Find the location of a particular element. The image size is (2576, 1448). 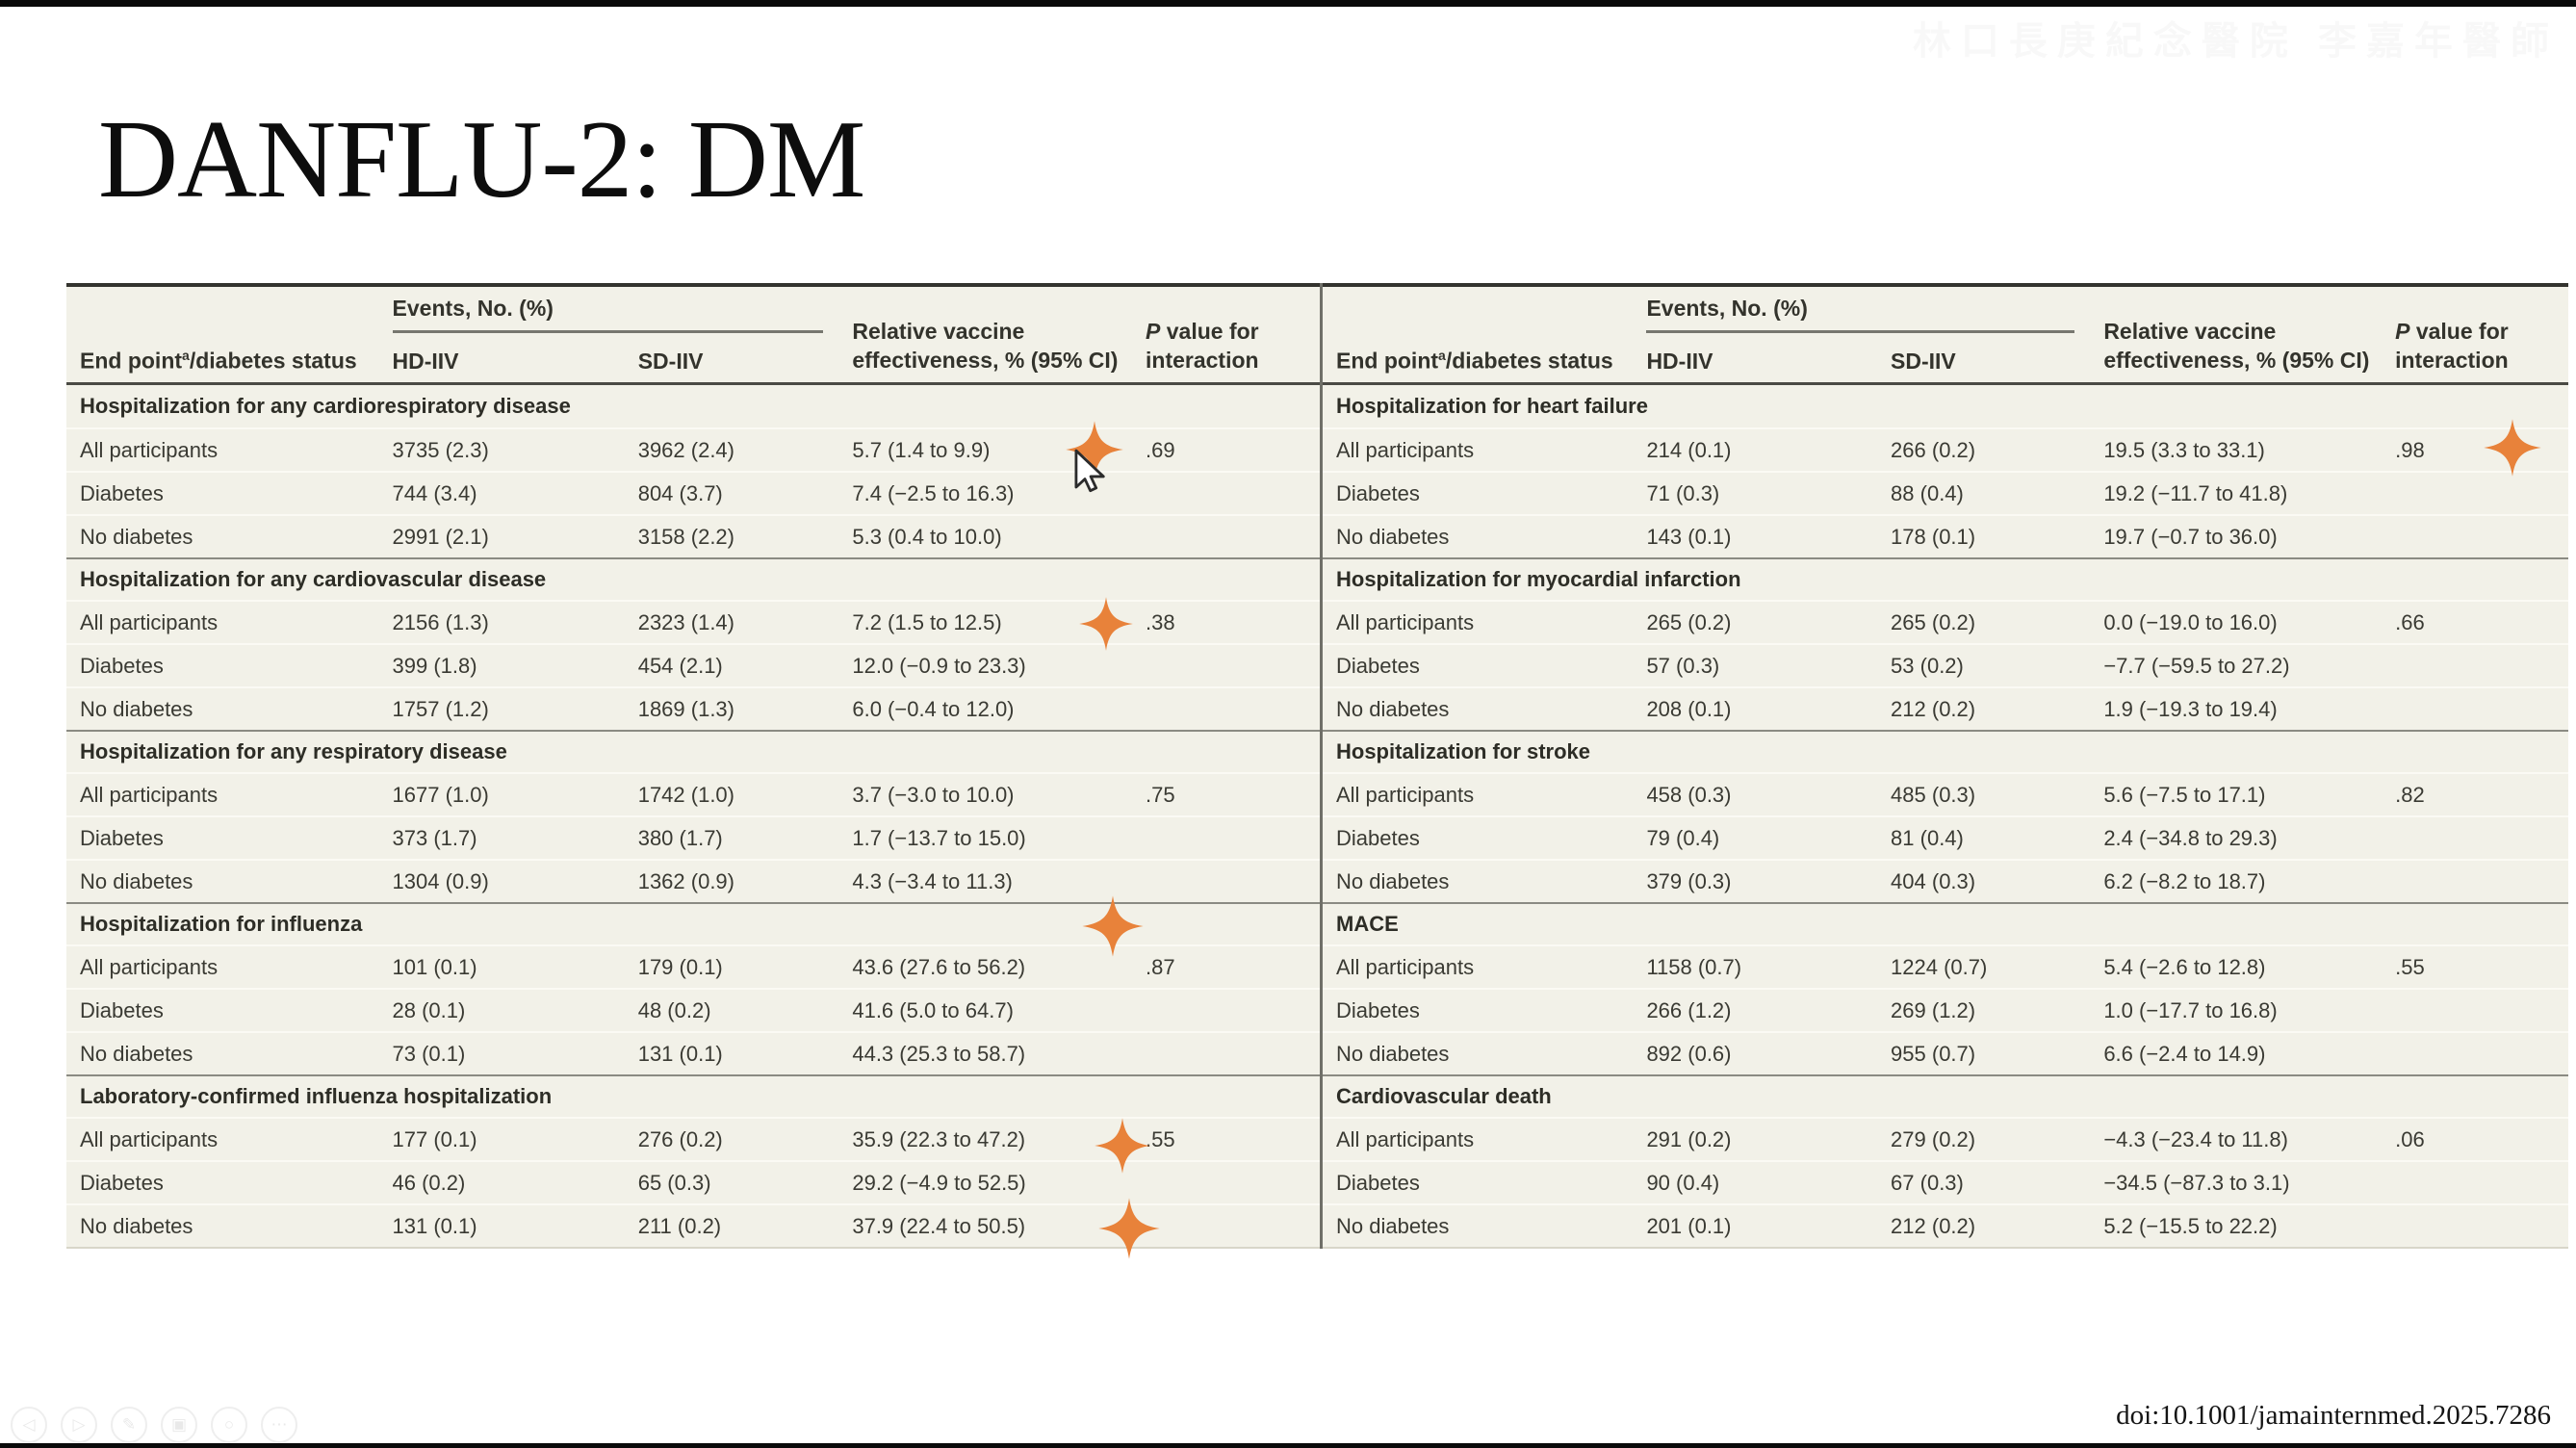

endpoint-name: Hospitalization for influenza is located at coordinates (221, 924).